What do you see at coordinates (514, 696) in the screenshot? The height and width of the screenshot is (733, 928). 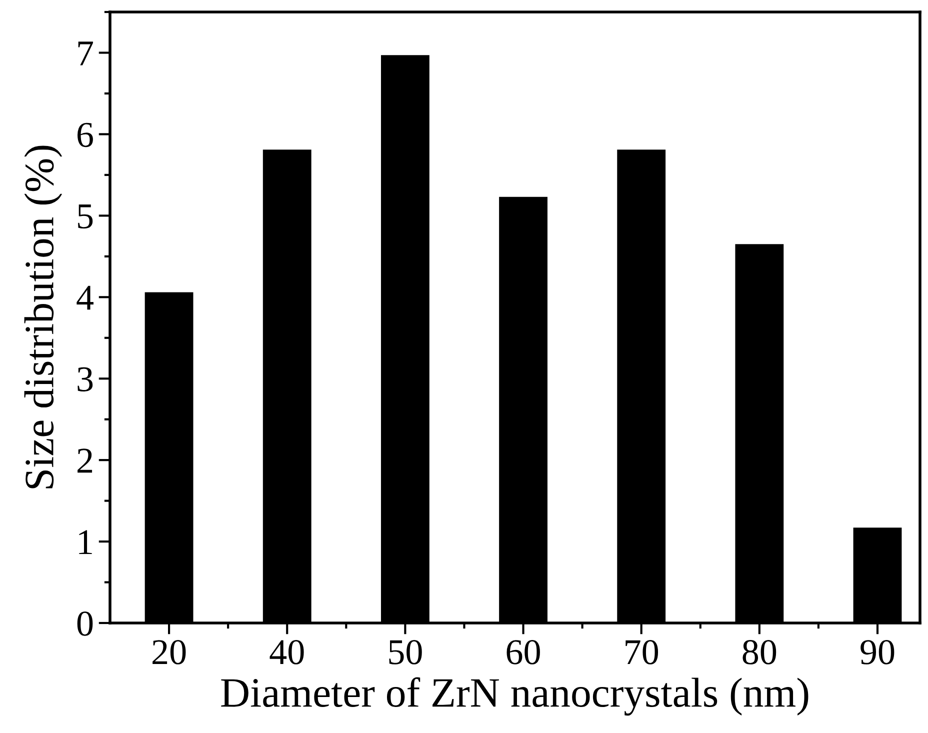 I see `x-axis-title: Diameter of ZrN nanocrystals (nm)` at bounding box center [514, 696].